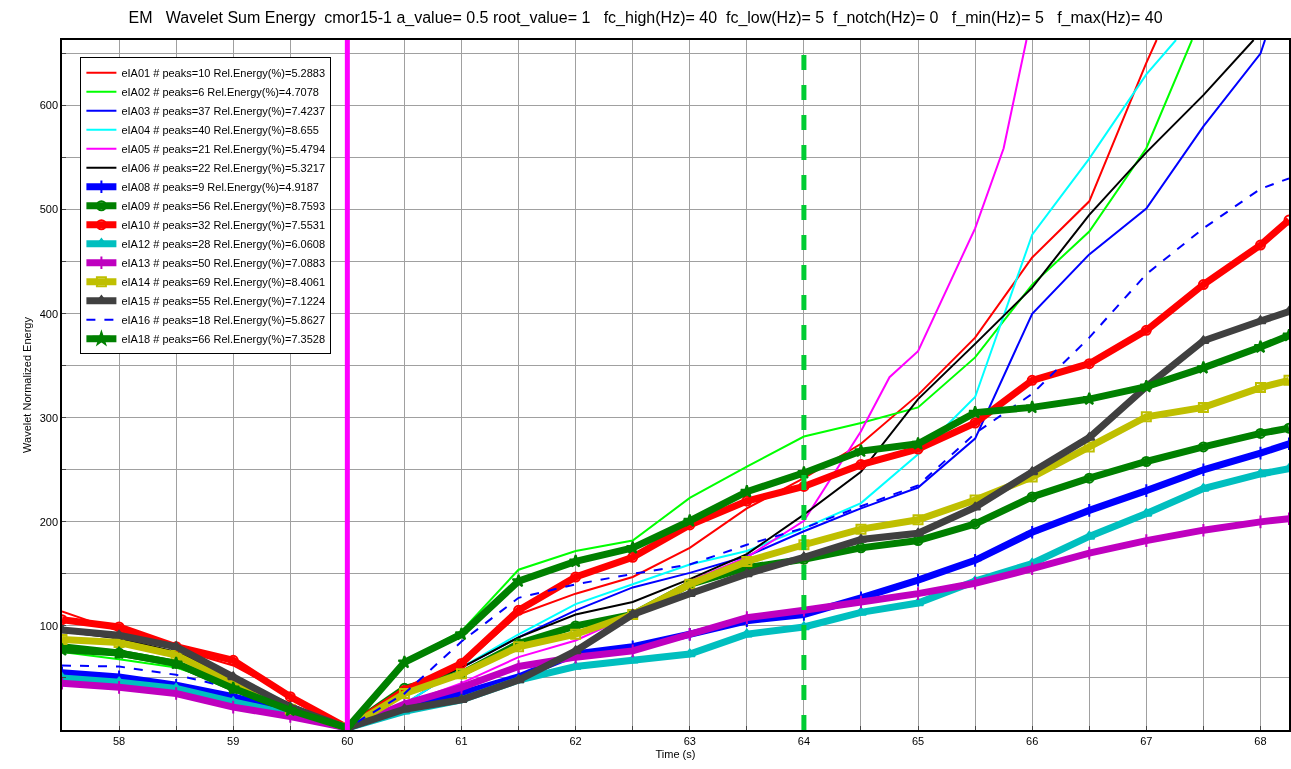 Image resolution: width=1291 pixels, height=769 pixels. I want to click on chart-title: EM Wavelet Sum Energy cmor15-1 a_value= 0.5 root_value= 1 fc_high(Hz)= 40 fc_low(Hz)= 5 f_notch(Hz)= 0 f_min(Hz)= 5 f_max(Hz)= 40, so click(645, 17).